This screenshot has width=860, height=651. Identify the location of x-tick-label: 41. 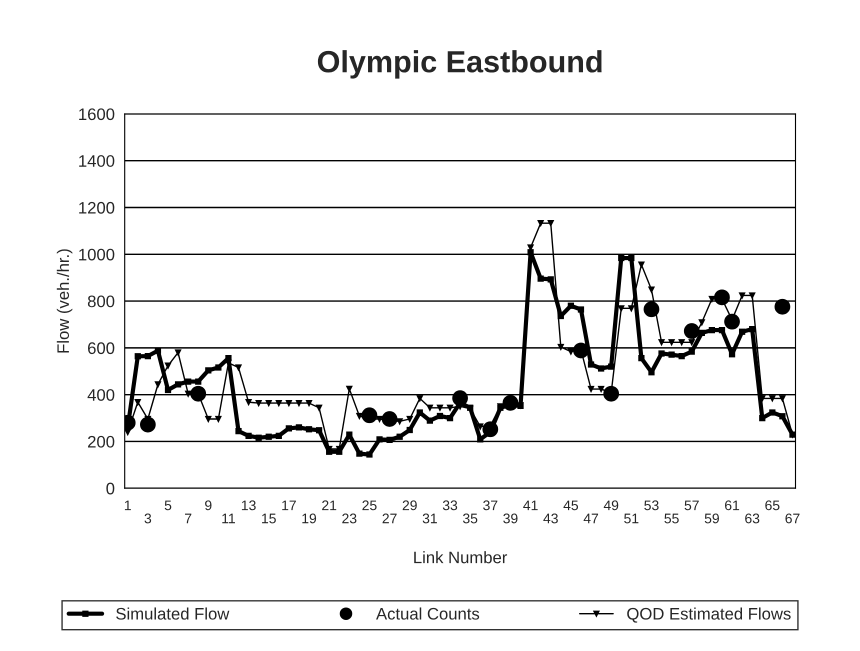
(530, 505).